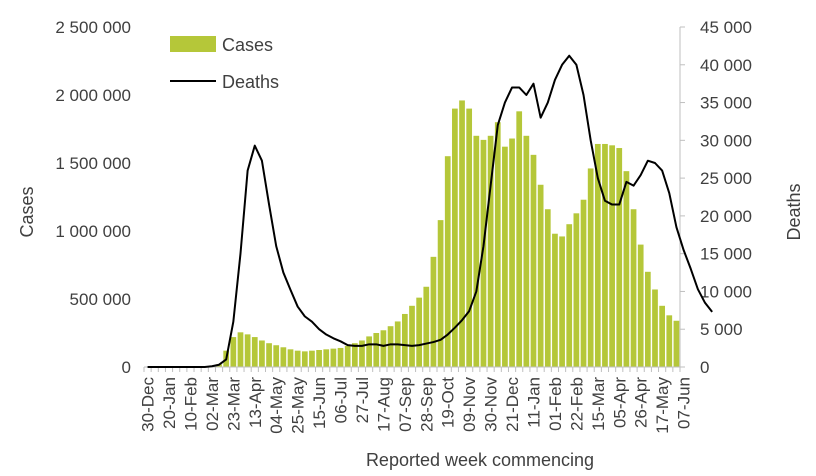 This screenshot has width=816, height=476. I want to click on x-tick-label: 27-Jul, so click(362, 400).